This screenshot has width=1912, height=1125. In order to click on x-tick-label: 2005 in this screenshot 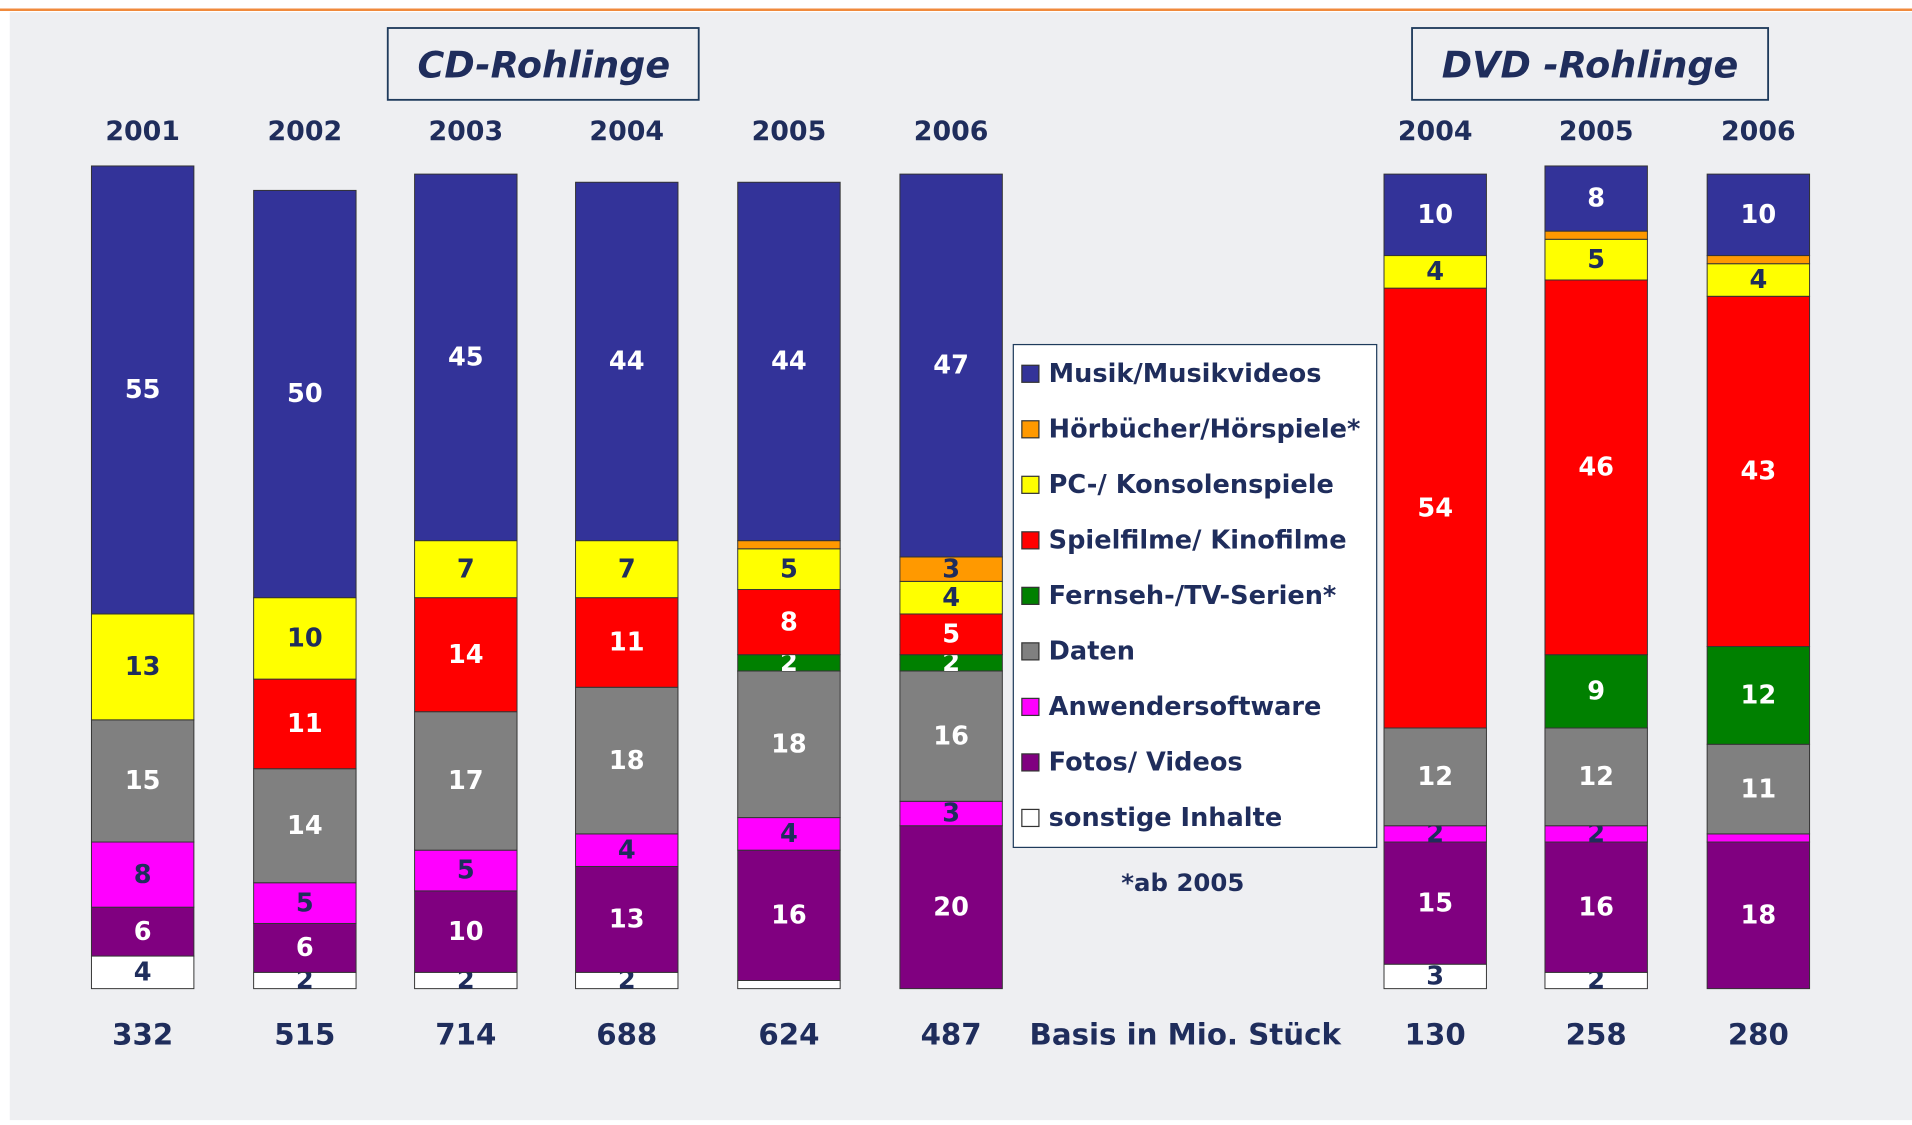, I will do `click(1596, 131)`.